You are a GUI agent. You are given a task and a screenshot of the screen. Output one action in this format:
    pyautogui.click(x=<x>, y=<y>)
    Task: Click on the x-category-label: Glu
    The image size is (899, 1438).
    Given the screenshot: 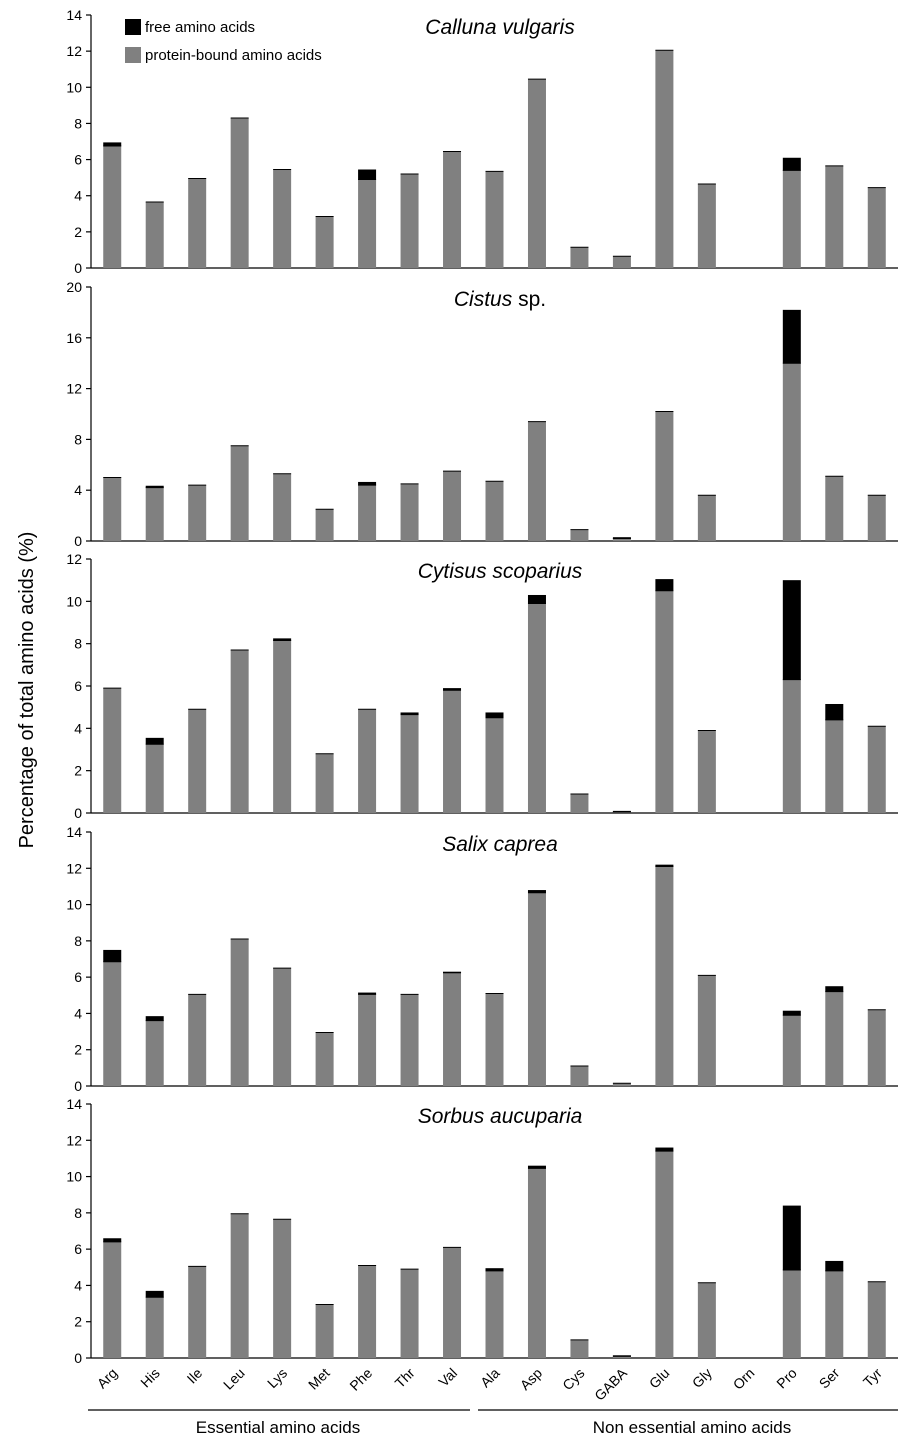 What is the action you would take?
    pyautogui.click(x=659, y=1378)
    